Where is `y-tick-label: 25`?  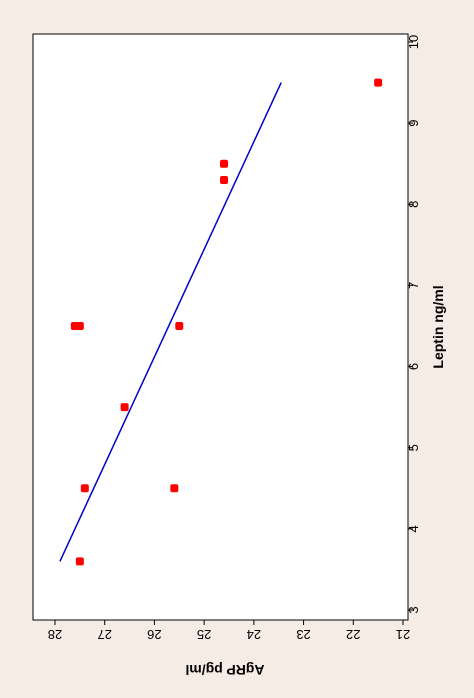 y-tick-label: 25 is located at coordinates (204, 634).